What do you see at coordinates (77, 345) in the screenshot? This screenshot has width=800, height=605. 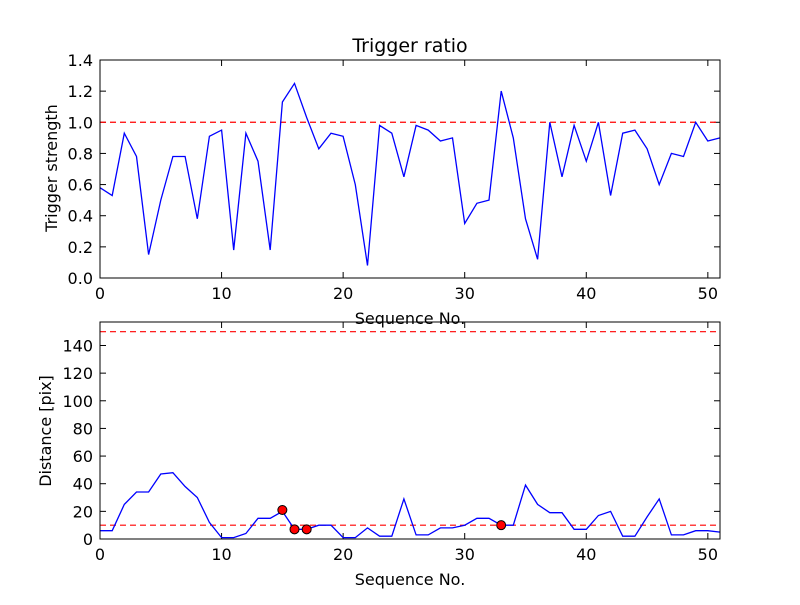 I see `y-tick-label: 140` at bounding box center [77, 345].